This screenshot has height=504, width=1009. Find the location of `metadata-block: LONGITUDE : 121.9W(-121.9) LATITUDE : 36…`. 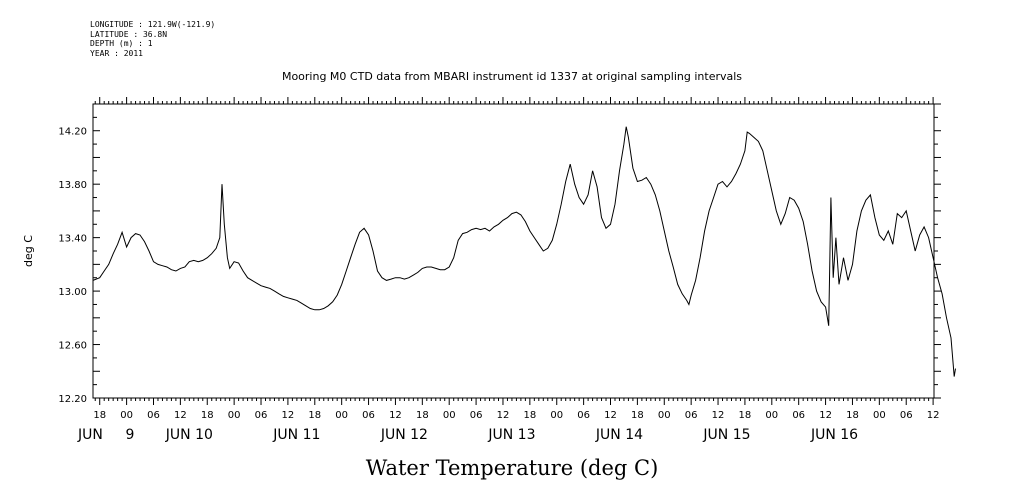

metadata-block: LONGITUDE : 121.9W(-121.9) LATITUDE : 36… is located at coordinates (152, 39).